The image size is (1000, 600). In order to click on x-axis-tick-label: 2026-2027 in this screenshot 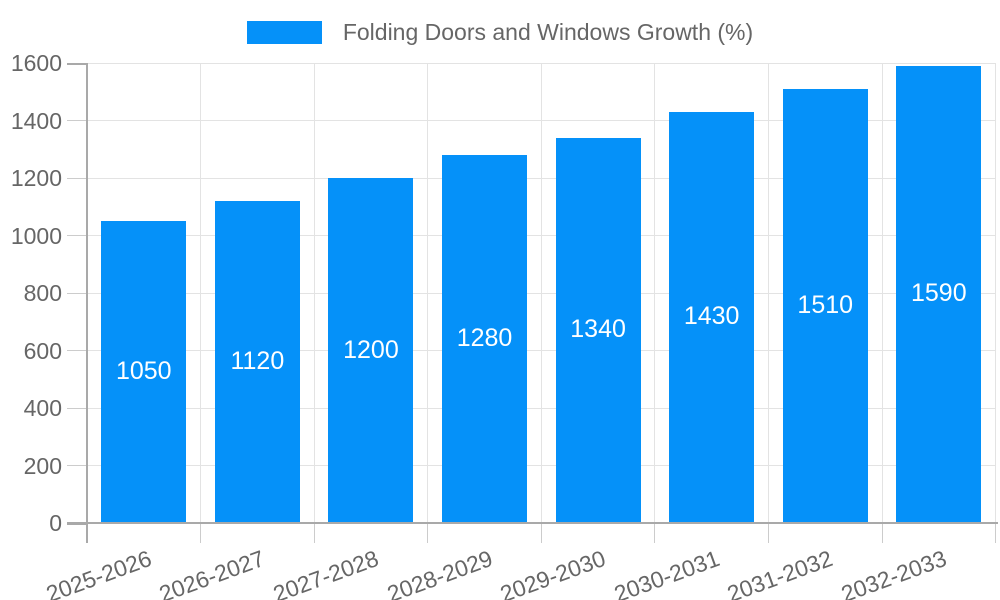, I will do `click(212, 572)`.